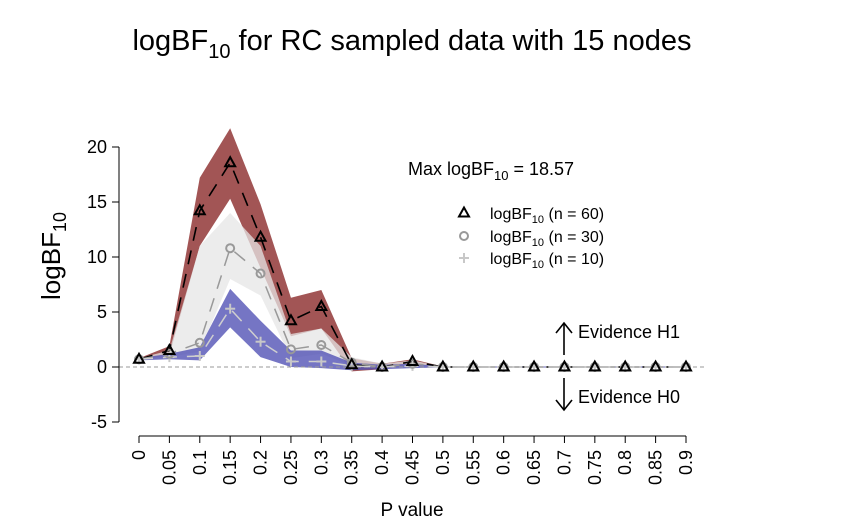 The width and height of the screenshot is (844, 523). I want to click on x-tick-label: 0.7, so click(564, 462).